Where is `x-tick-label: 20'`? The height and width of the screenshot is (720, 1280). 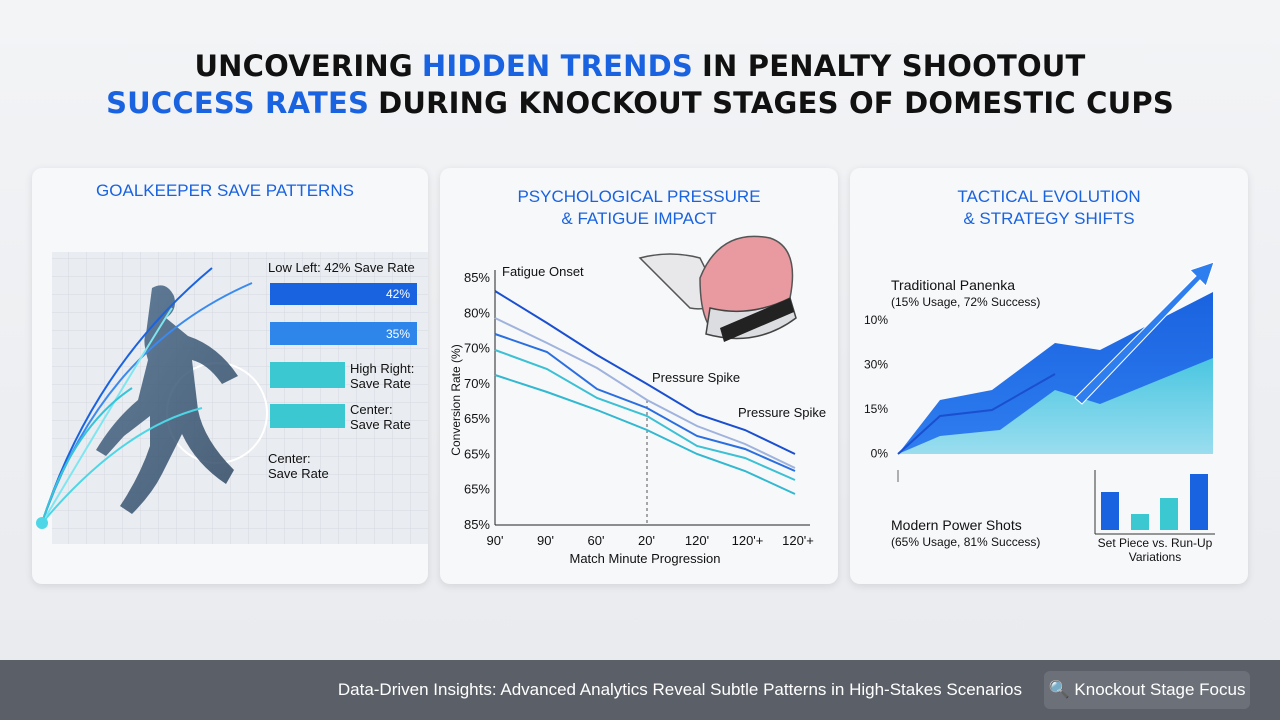
x-tick-label: 20' is located at coordinates (646, 540).